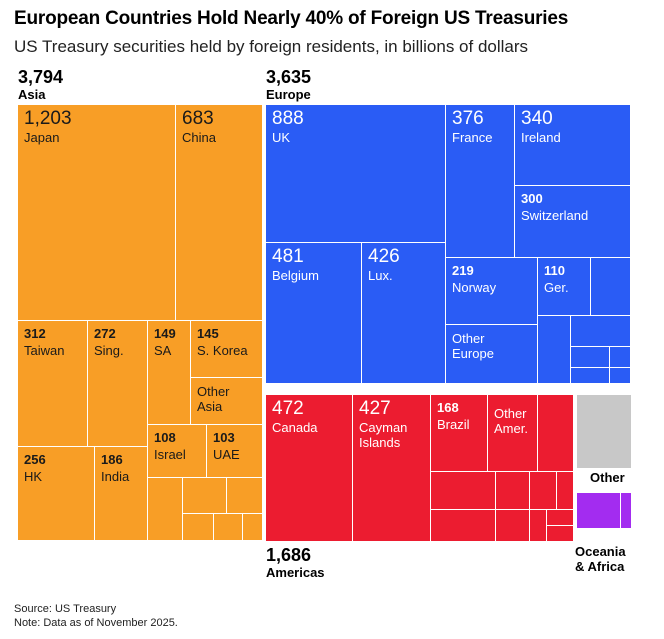  Describe the element at coordinates (289, 77) in the screenshot. I see `europe-total: 3,635` at that location.